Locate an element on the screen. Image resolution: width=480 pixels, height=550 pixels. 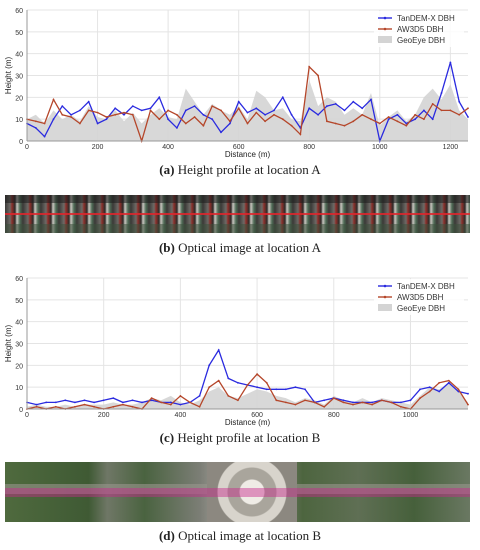
caption-c: (c) Height profile at location B is located at coordinates (240, 437).